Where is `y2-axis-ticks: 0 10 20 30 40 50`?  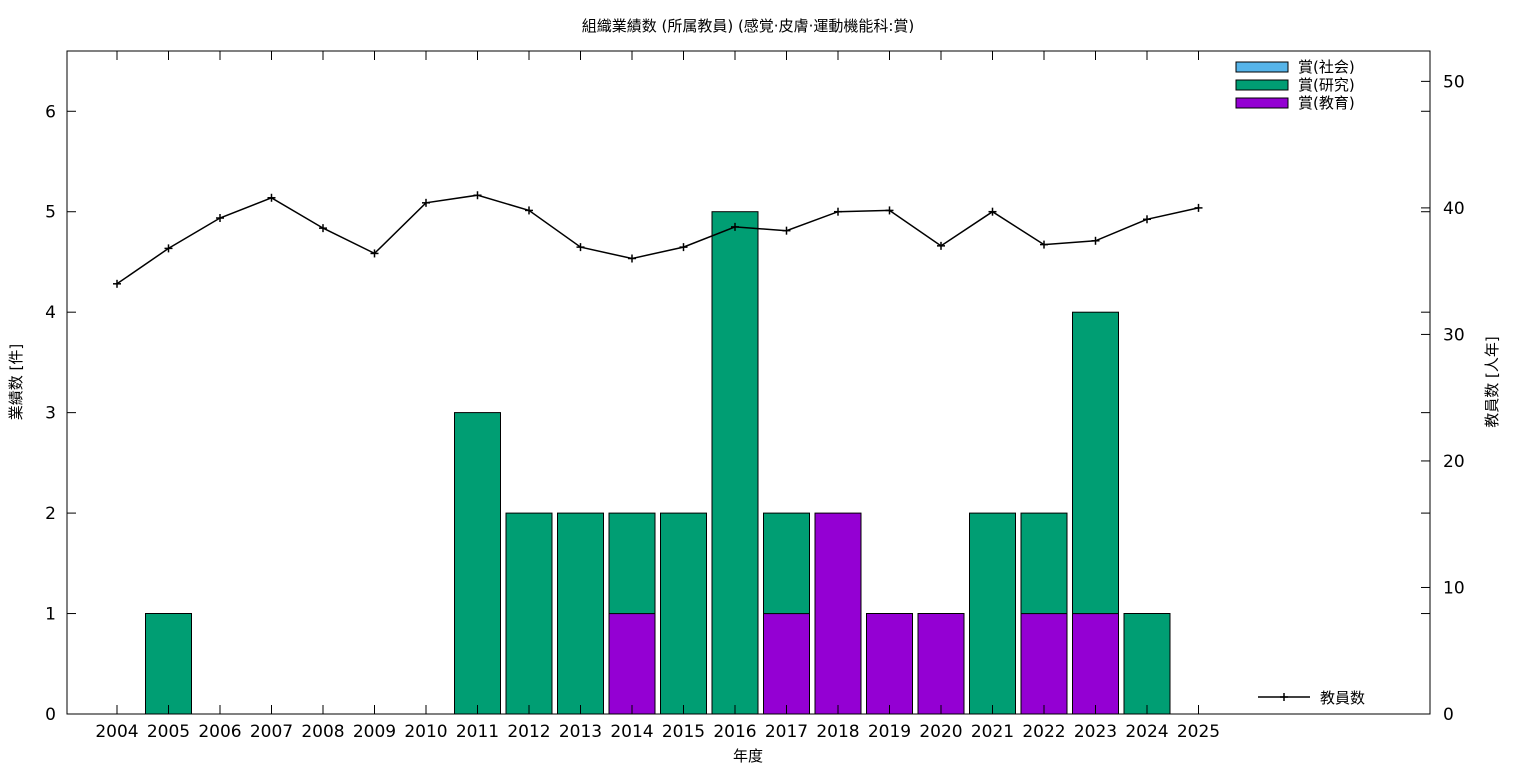 y2-axis-ticks: 0 10 20 30 40 50 is located at coordinates (1443, 398).